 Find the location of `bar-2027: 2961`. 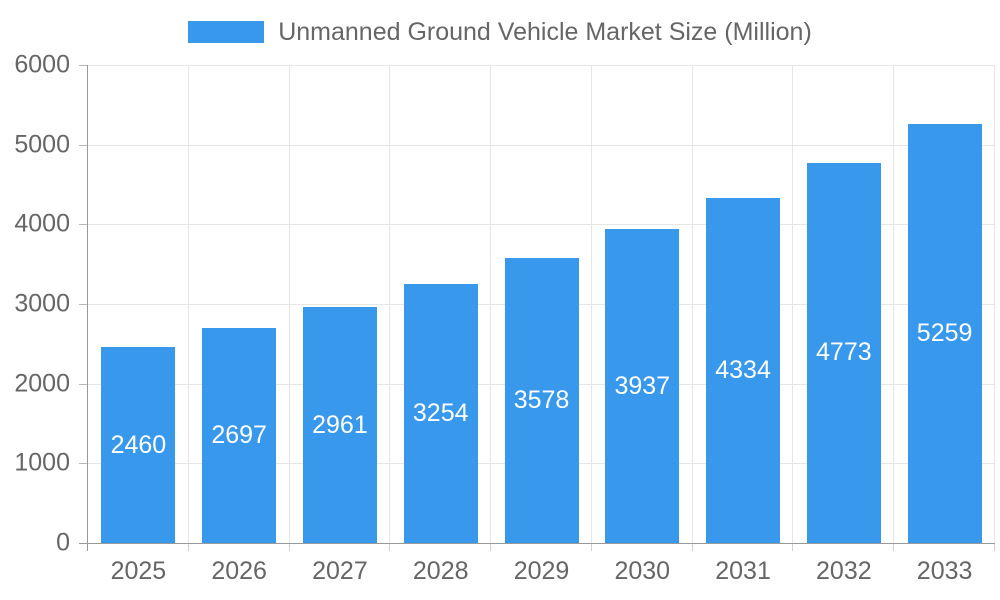

bar-2027: 2961 is located at coordinates (339, 425).